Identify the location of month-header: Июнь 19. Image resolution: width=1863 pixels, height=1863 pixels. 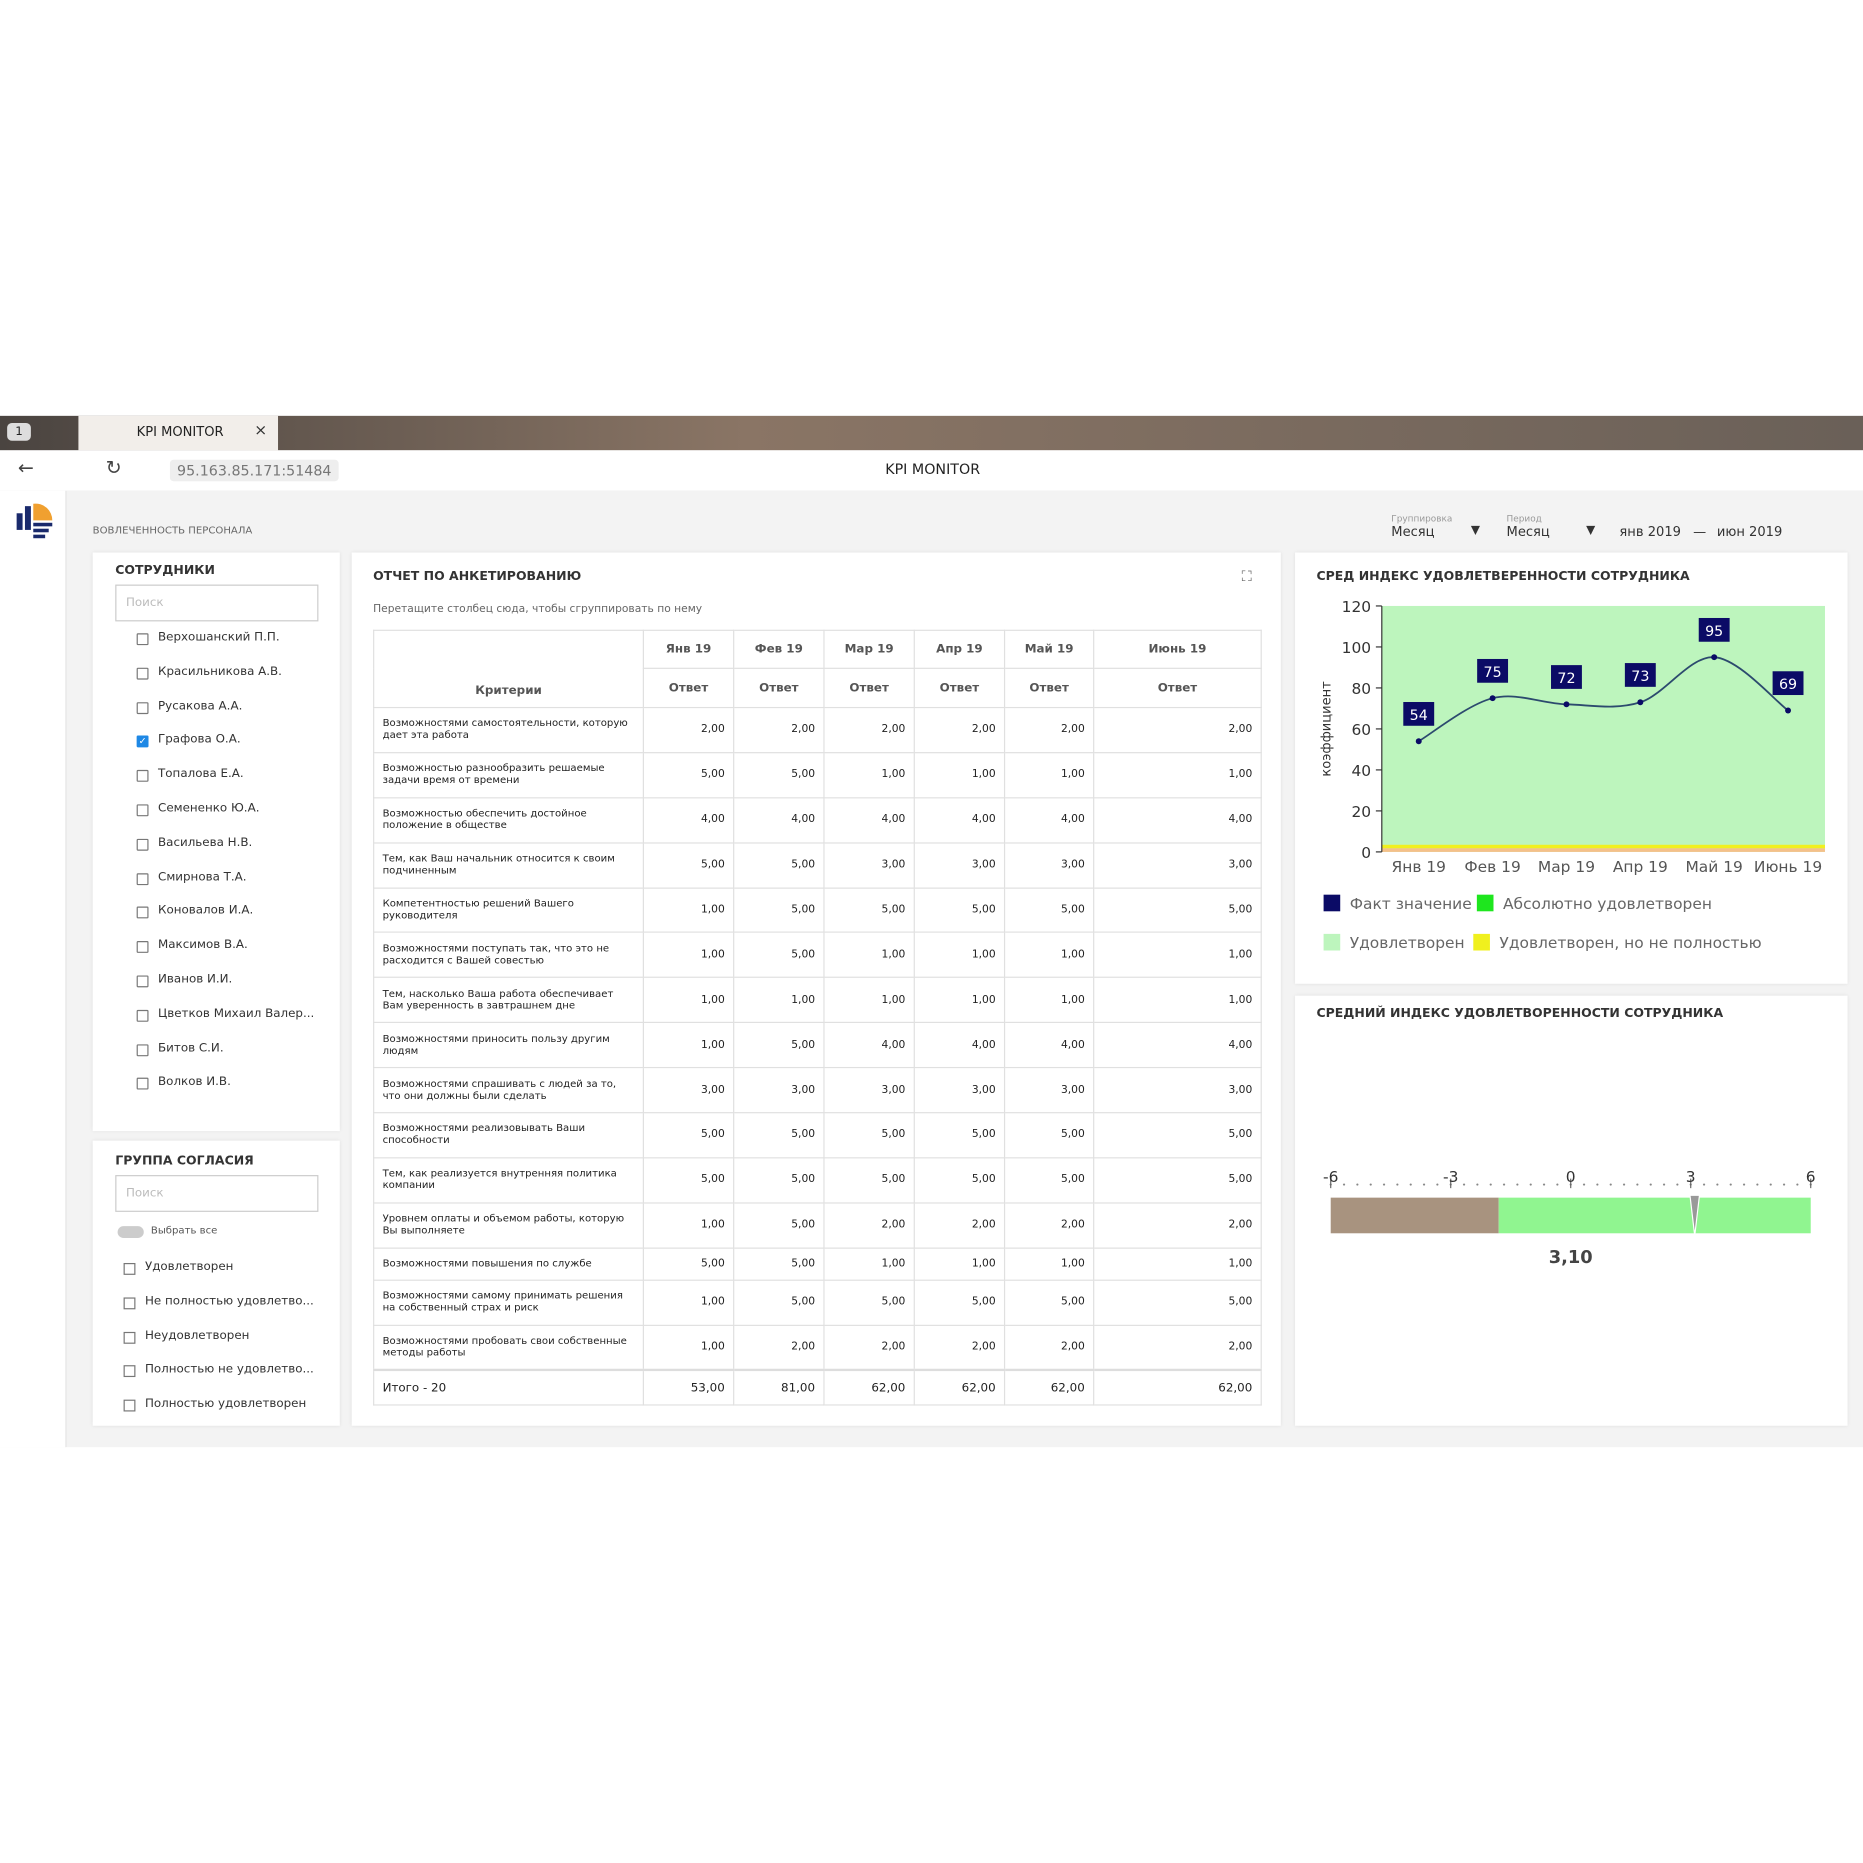
(1177, 649).